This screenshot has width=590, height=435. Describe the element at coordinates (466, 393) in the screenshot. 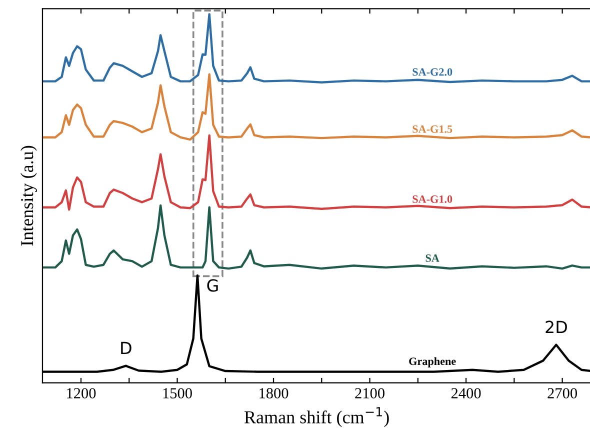

I see `x-tick-label: 2400` at that location.